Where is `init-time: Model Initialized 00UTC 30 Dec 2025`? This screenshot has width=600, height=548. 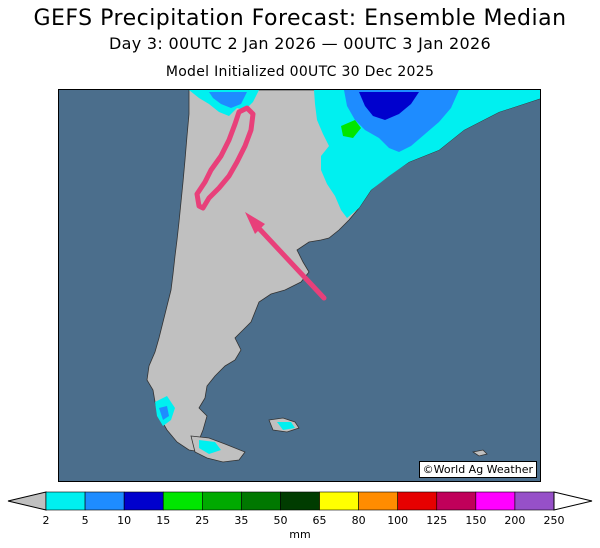
init-time: Model Initialized 00UTC 30 Dec 2025 is located at coordinates (300, 72).